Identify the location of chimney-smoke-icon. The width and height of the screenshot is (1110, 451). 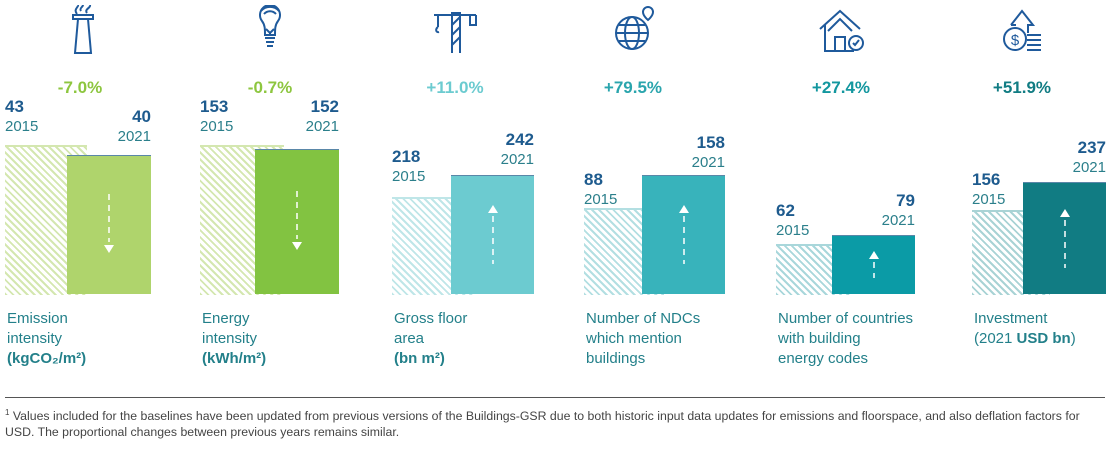
(80, 29).